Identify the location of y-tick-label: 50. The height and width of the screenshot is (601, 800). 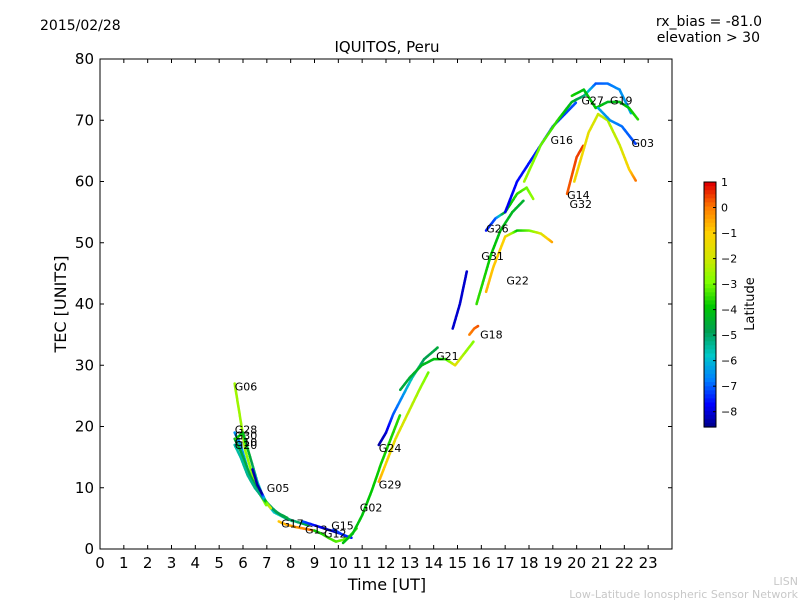
(84, 243).